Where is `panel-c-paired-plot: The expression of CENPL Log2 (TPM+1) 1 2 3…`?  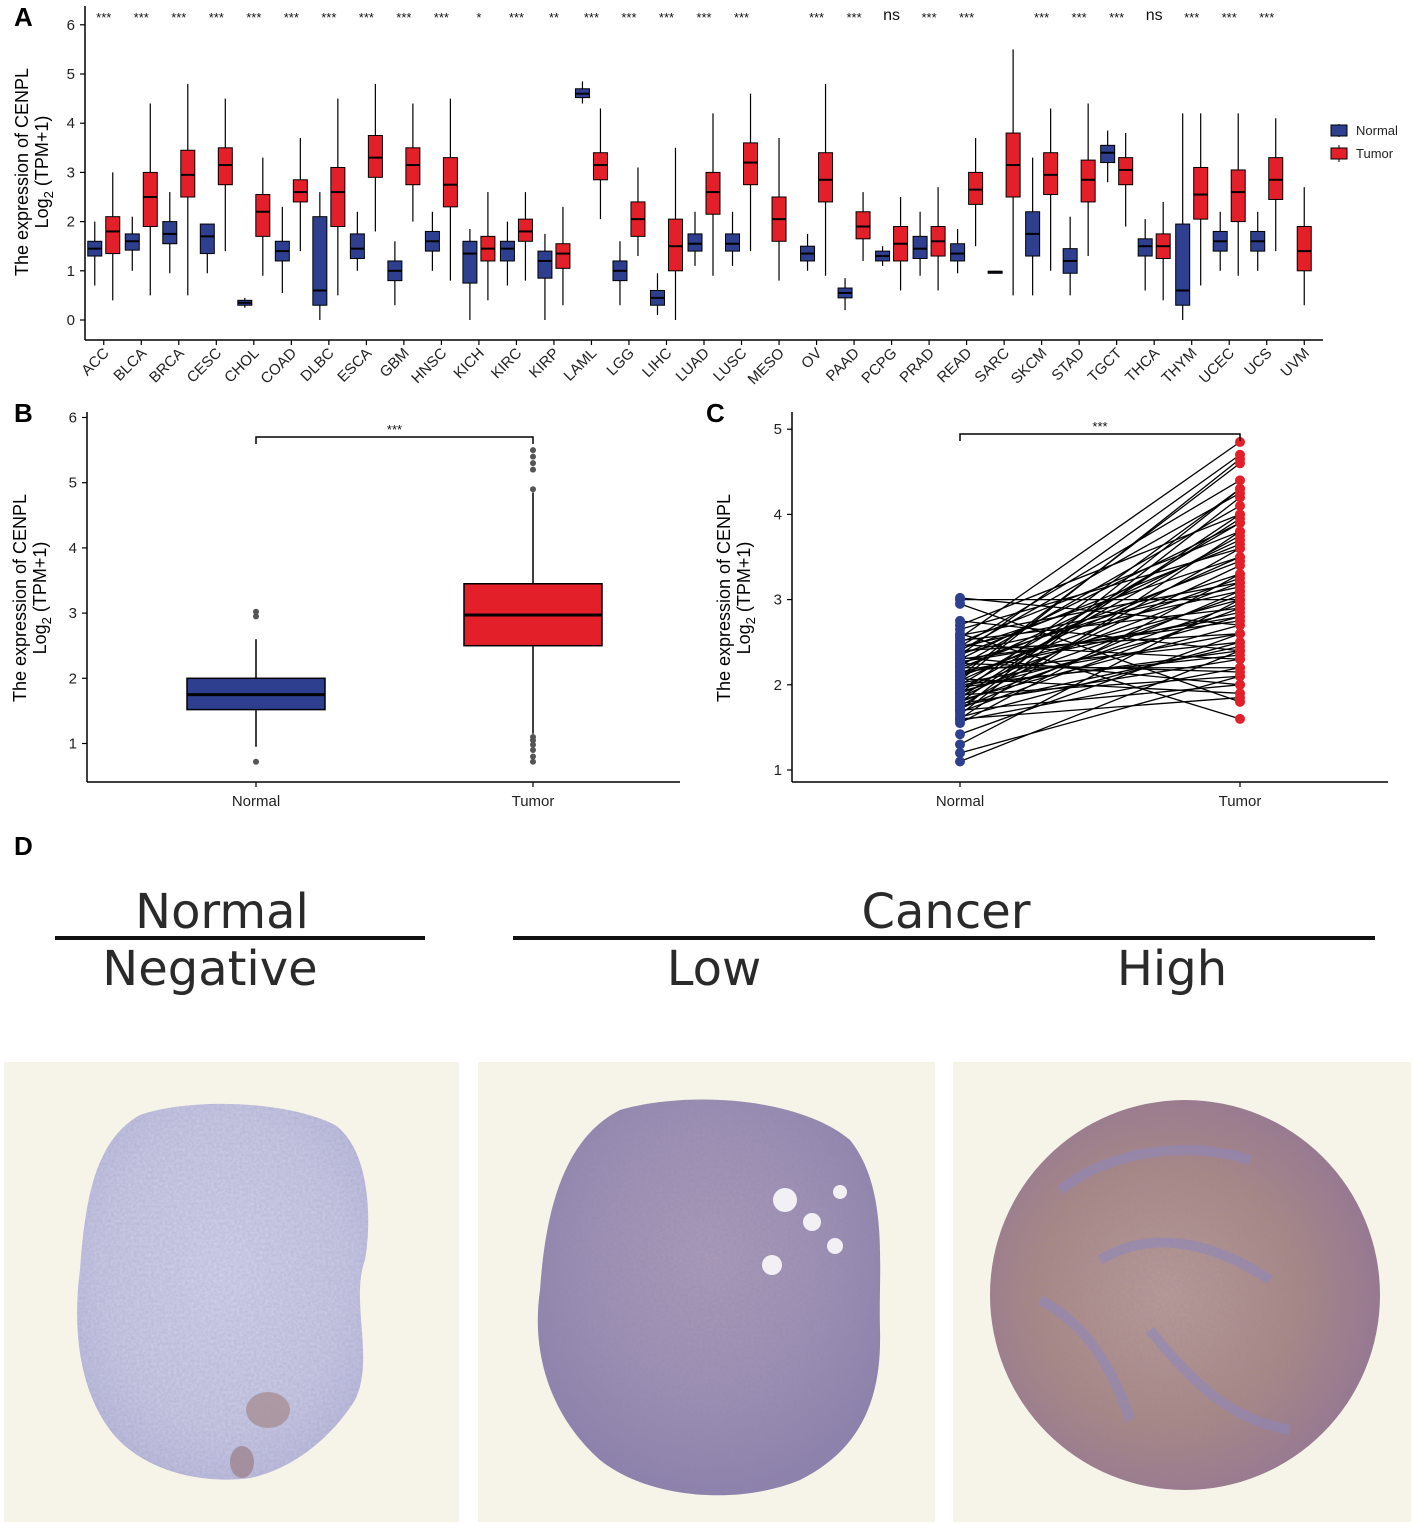
panel-c-paired-plot: The expression of CENPL Log2 (TPM+1) 1 2 3… is located at coordinates (1051, 611).